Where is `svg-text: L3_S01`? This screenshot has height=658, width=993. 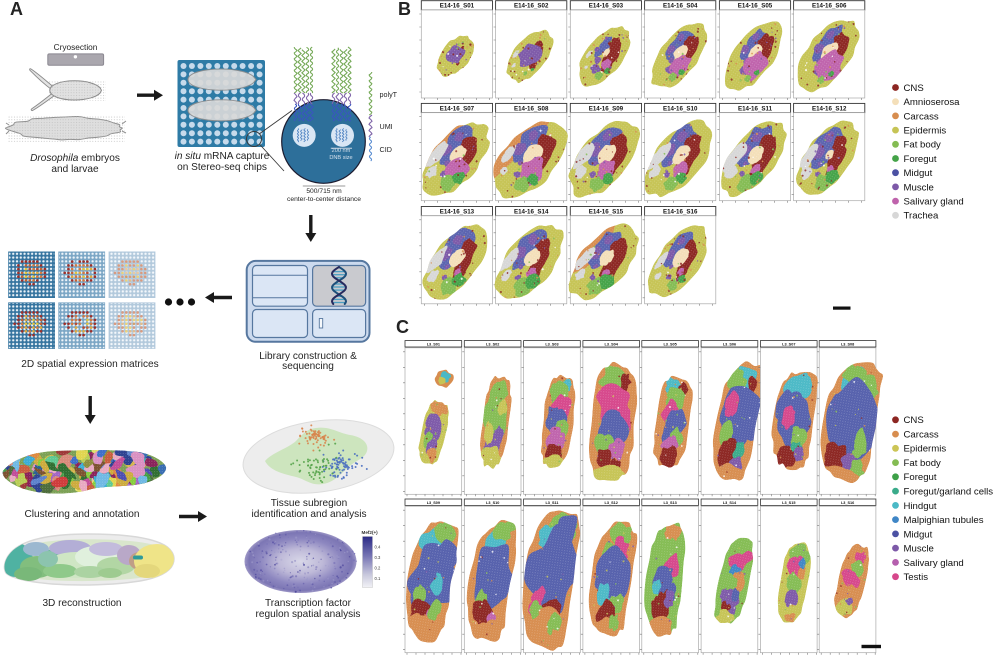
svg-text: L3_S01 is located at coordinates (433, 344).